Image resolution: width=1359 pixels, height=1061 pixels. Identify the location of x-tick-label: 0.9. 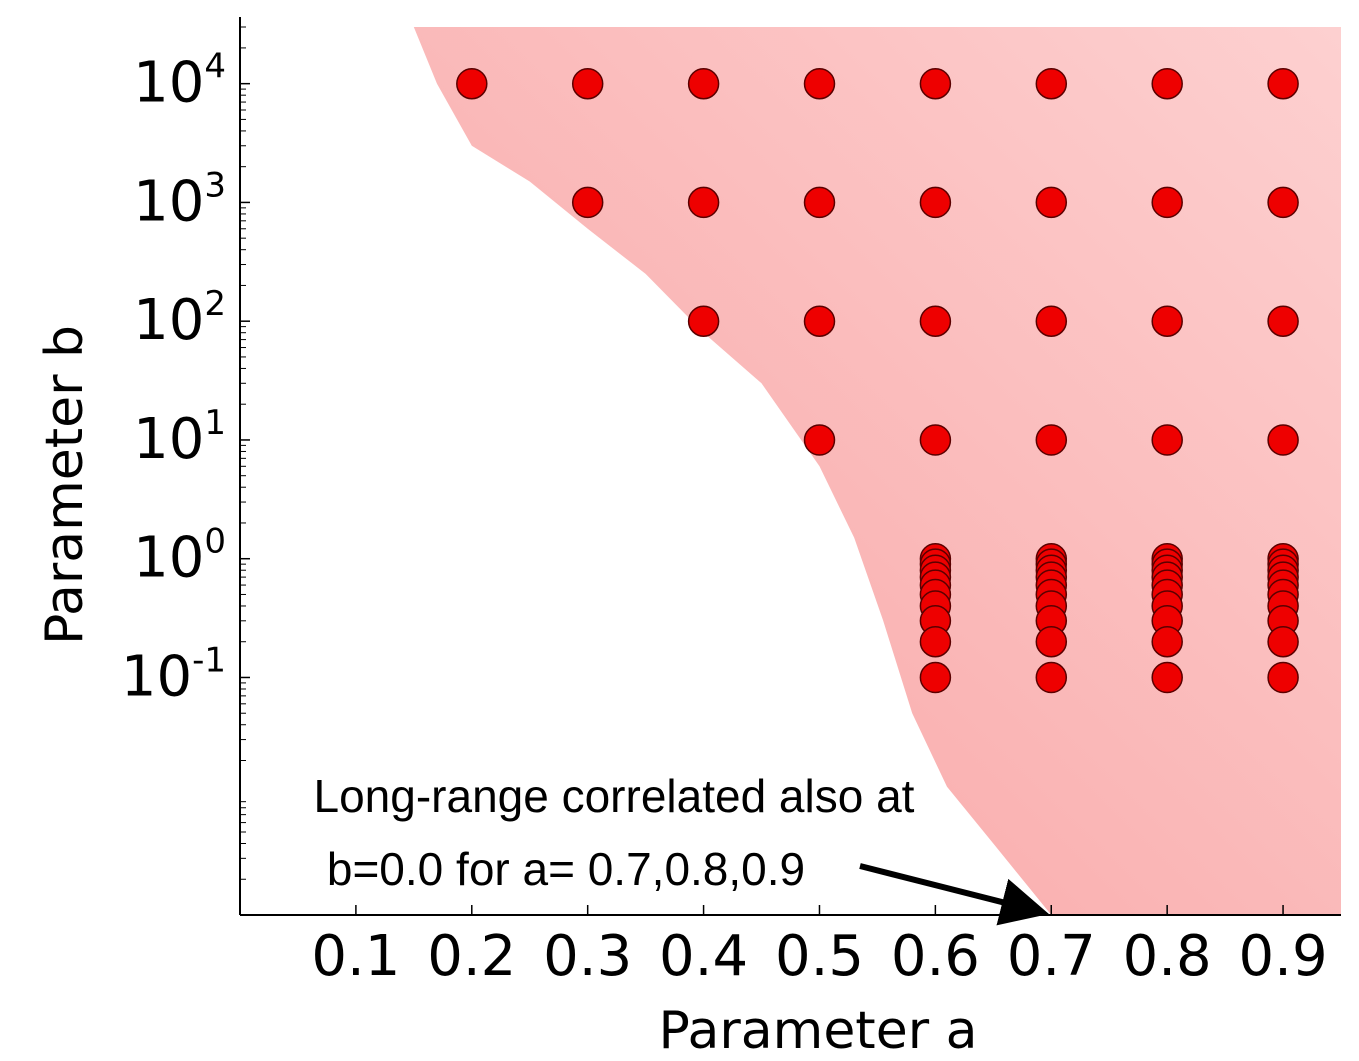
(1283, 956).